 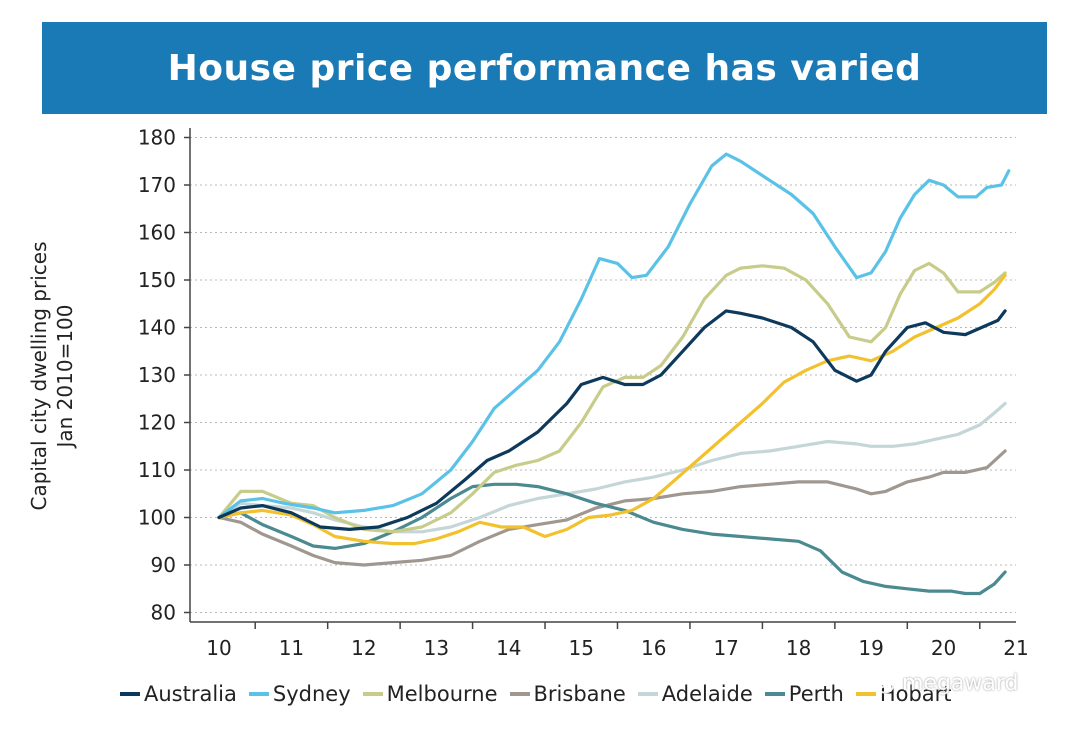 I want to click on legend-item-melbourne: Melbourne, so click(x=430, y=694).